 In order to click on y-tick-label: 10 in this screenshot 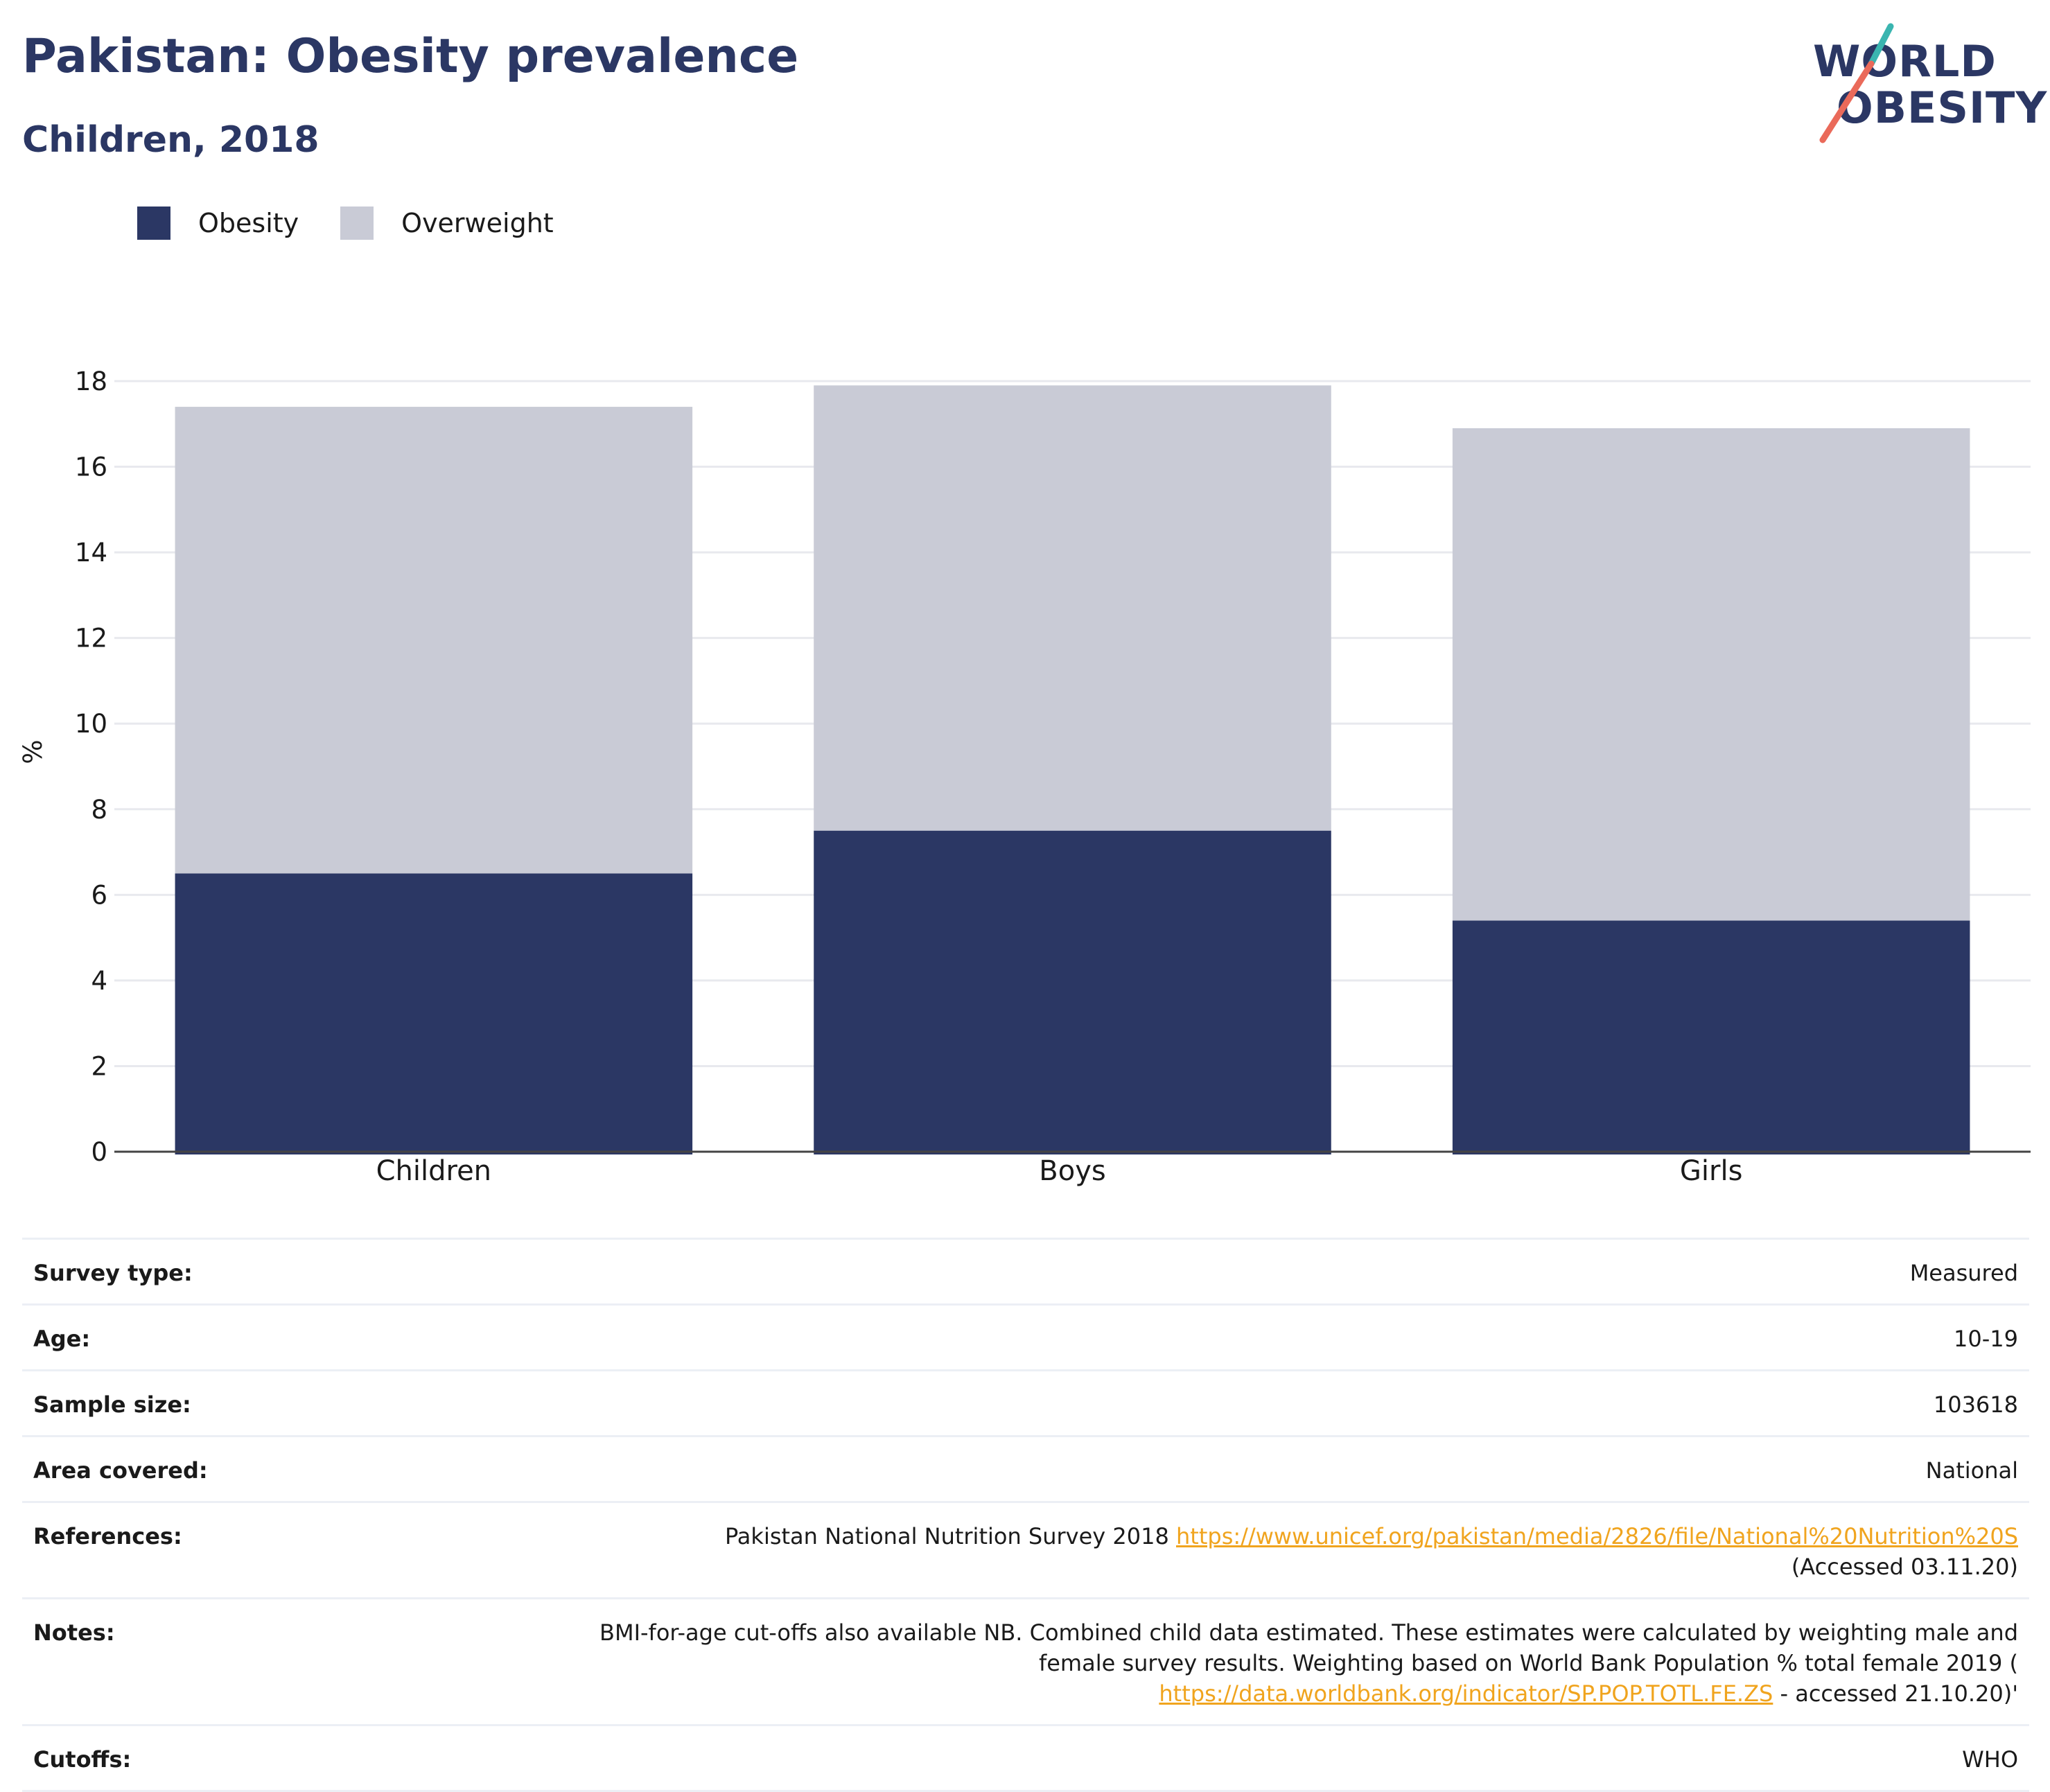, I will do `click(91, 724)`.